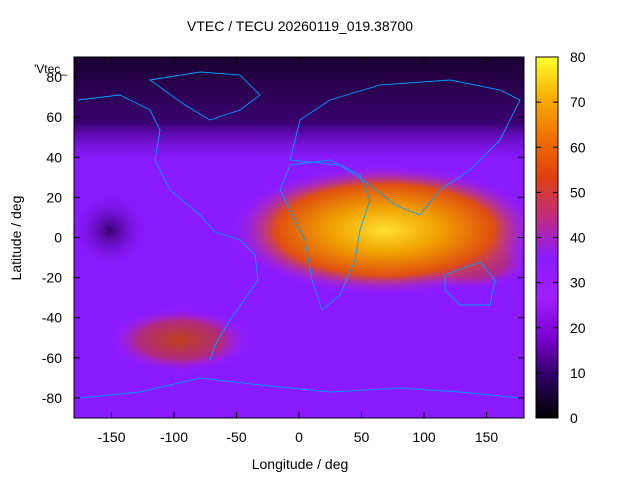 This screenshot has height=480, width=640. Describe the element at coordinates (424, 437) in the screenshot. I see `x-tick-label: 100` at that location.